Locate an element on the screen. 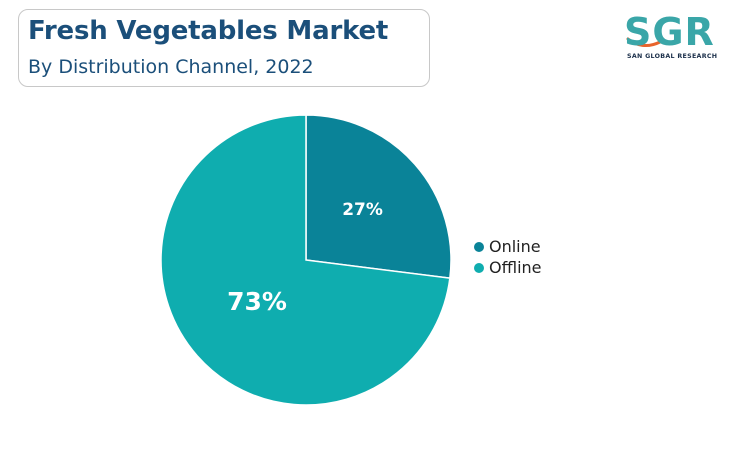  legend-item-online: Online is located at coordinates (508, 246).